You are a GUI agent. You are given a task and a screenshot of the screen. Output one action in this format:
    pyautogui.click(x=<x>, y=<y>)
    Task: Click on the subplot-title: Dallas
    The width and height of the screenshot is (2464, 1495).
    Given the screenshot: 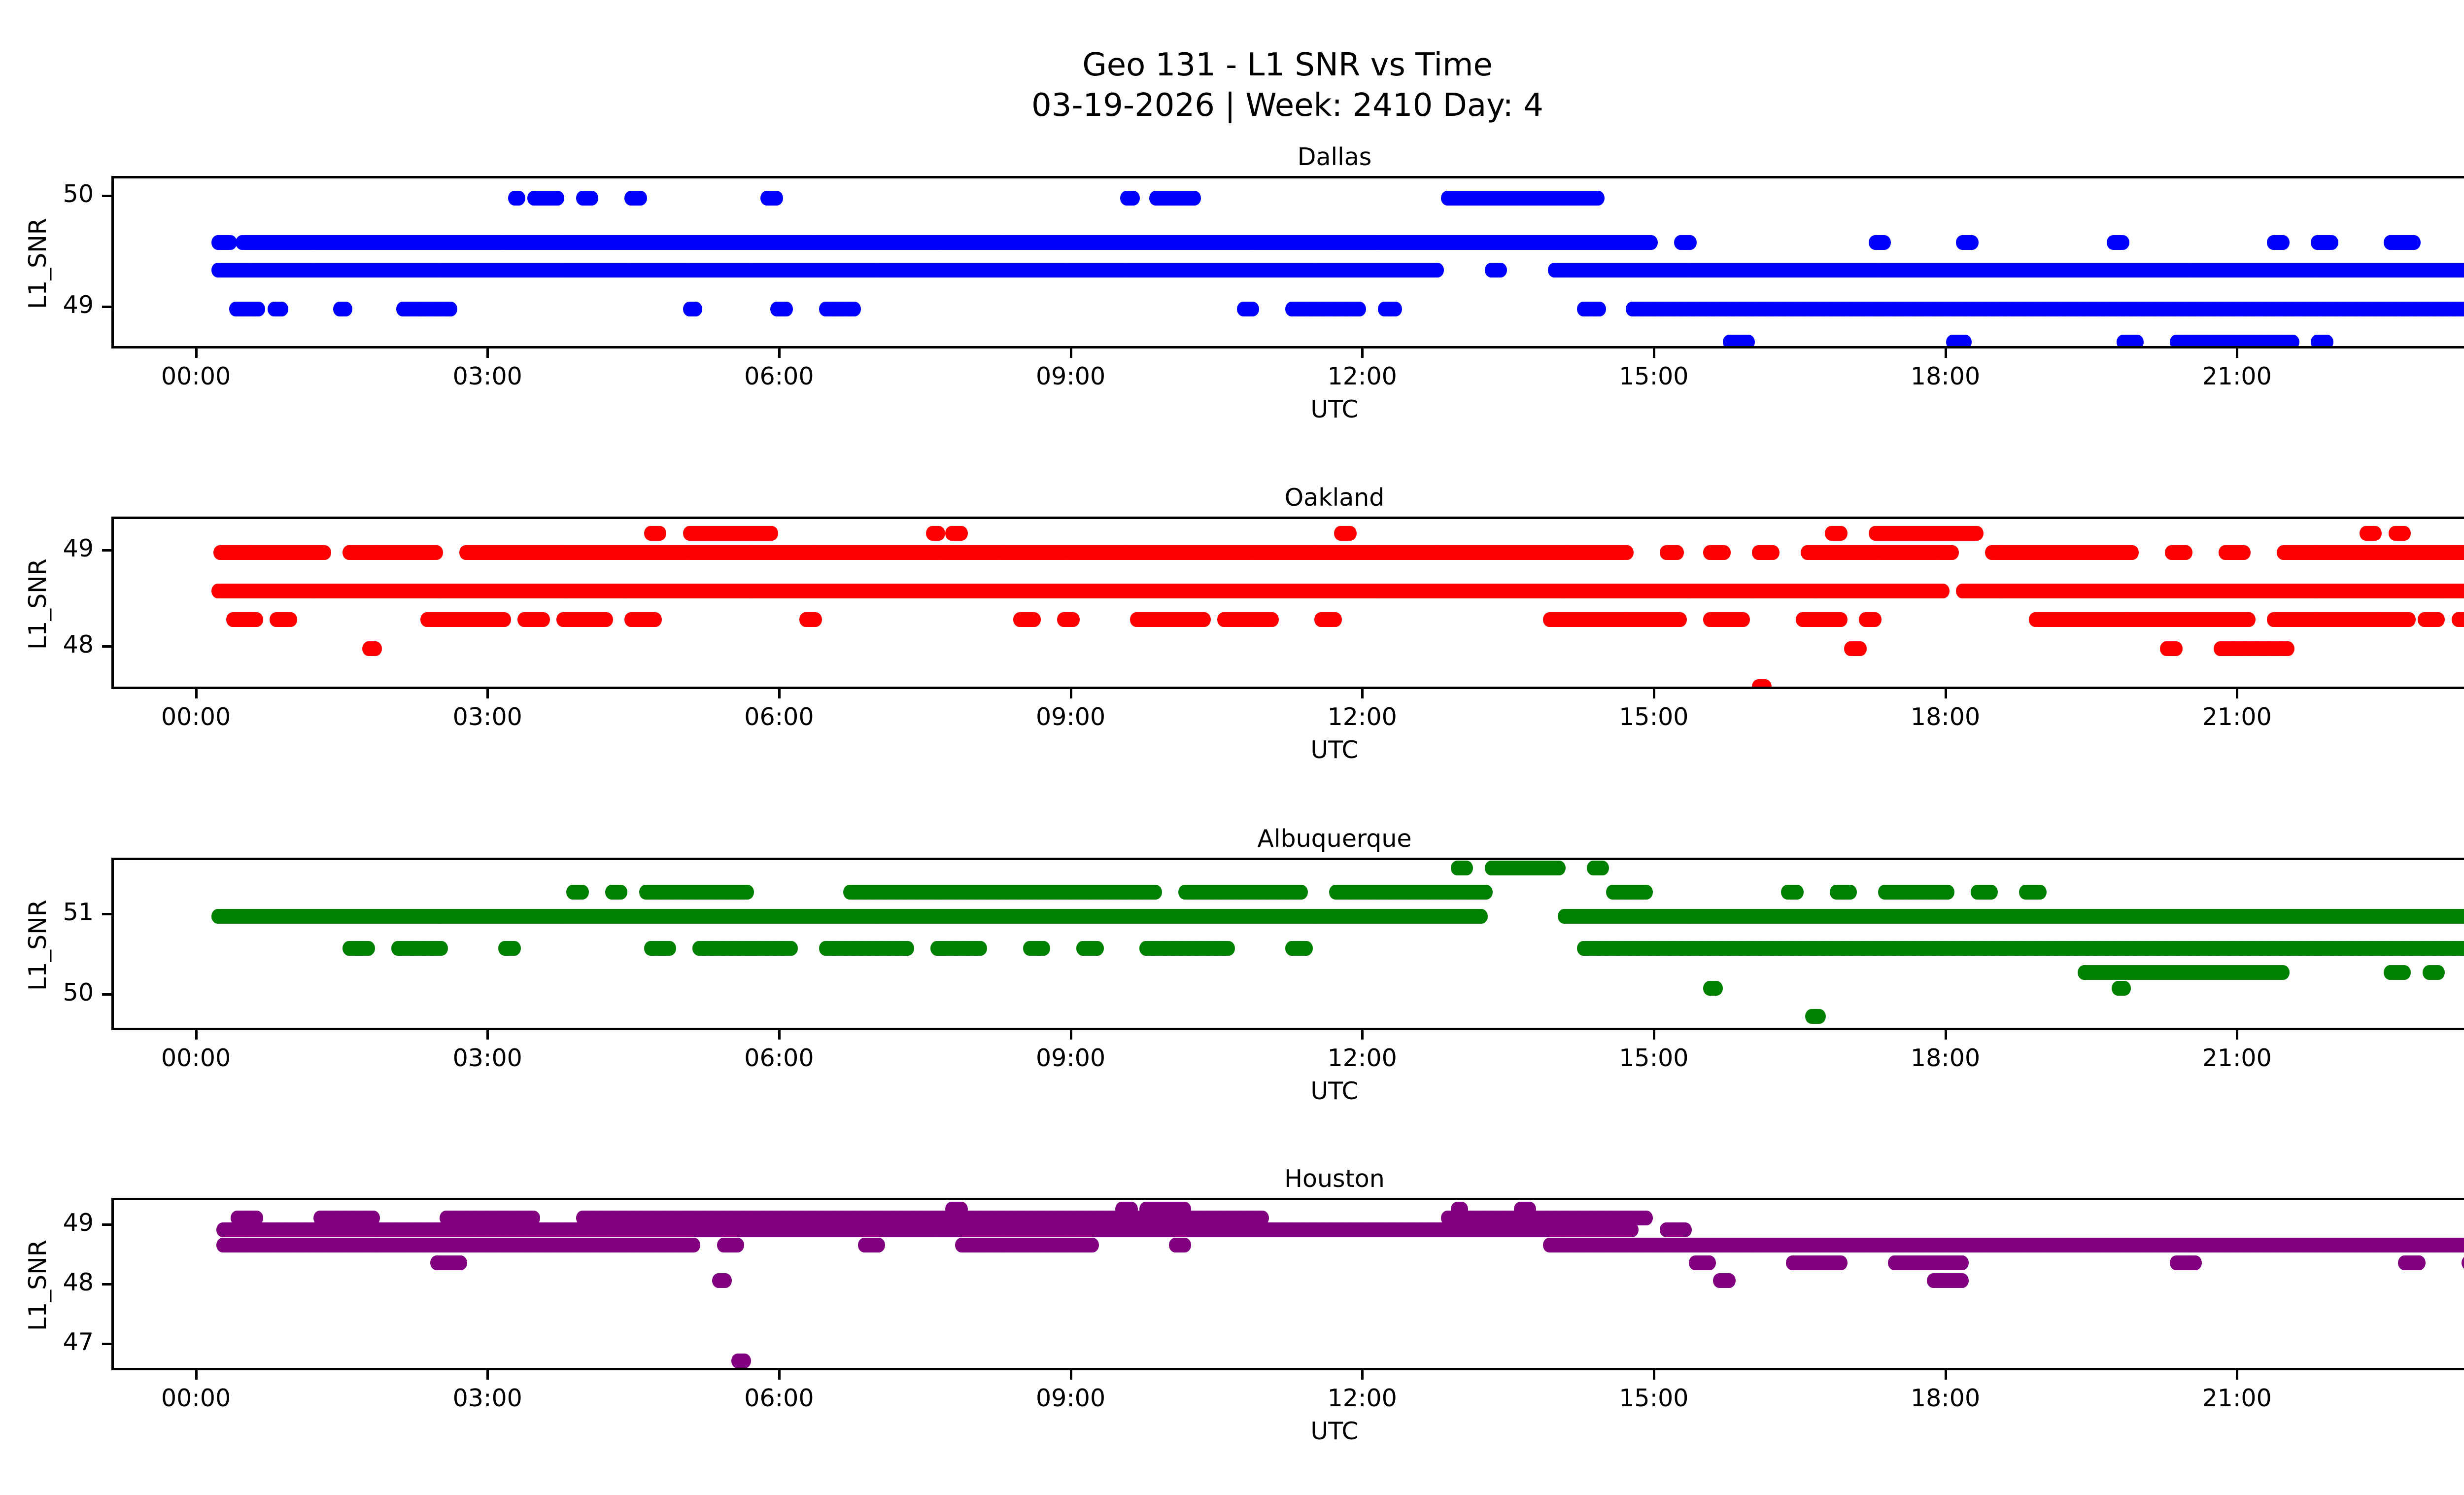 What is the action you would take?
    pyautogui.click(x=1334, y=157)
    